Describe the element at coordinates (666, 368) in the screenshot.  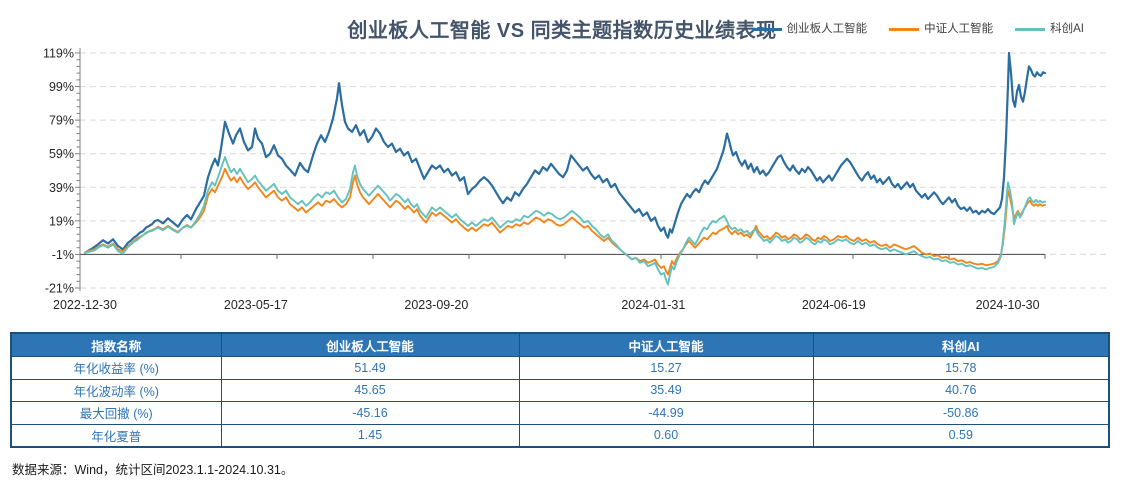
I see `metric-value-cell: 15.27` at that location.